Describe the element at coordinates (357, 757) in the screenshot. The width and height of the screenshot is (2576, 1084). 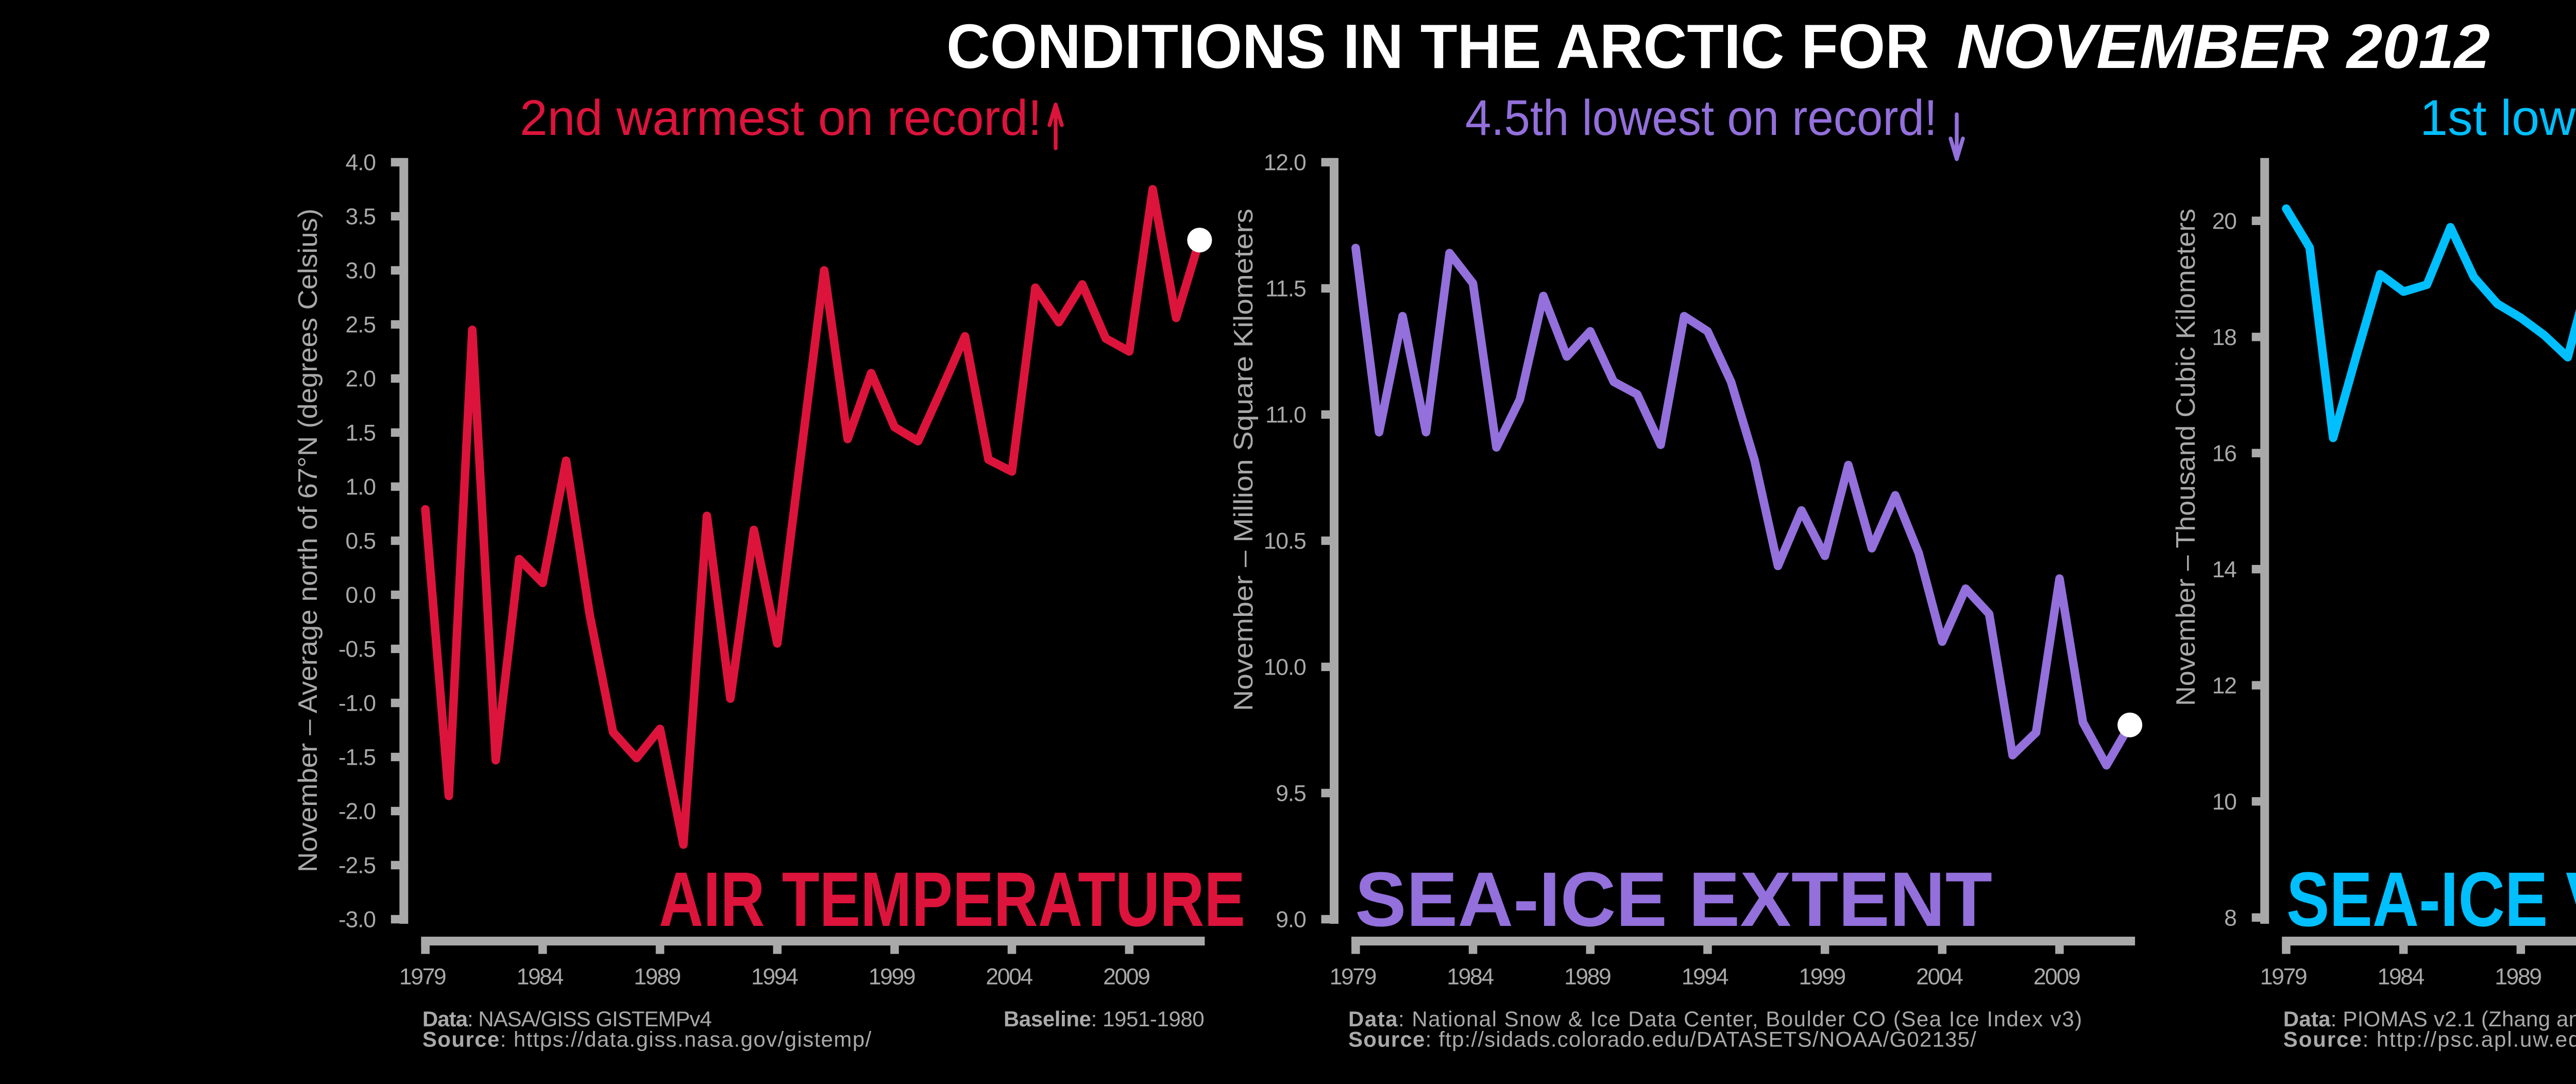
I see `svg-text: -1.5` at that location.